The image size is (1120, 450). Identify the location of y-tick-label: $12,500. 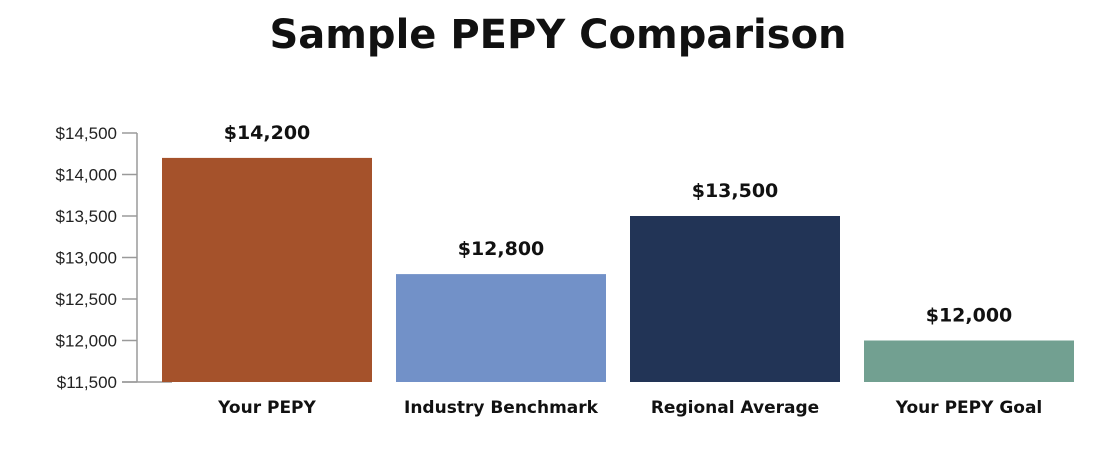
(86, 299).